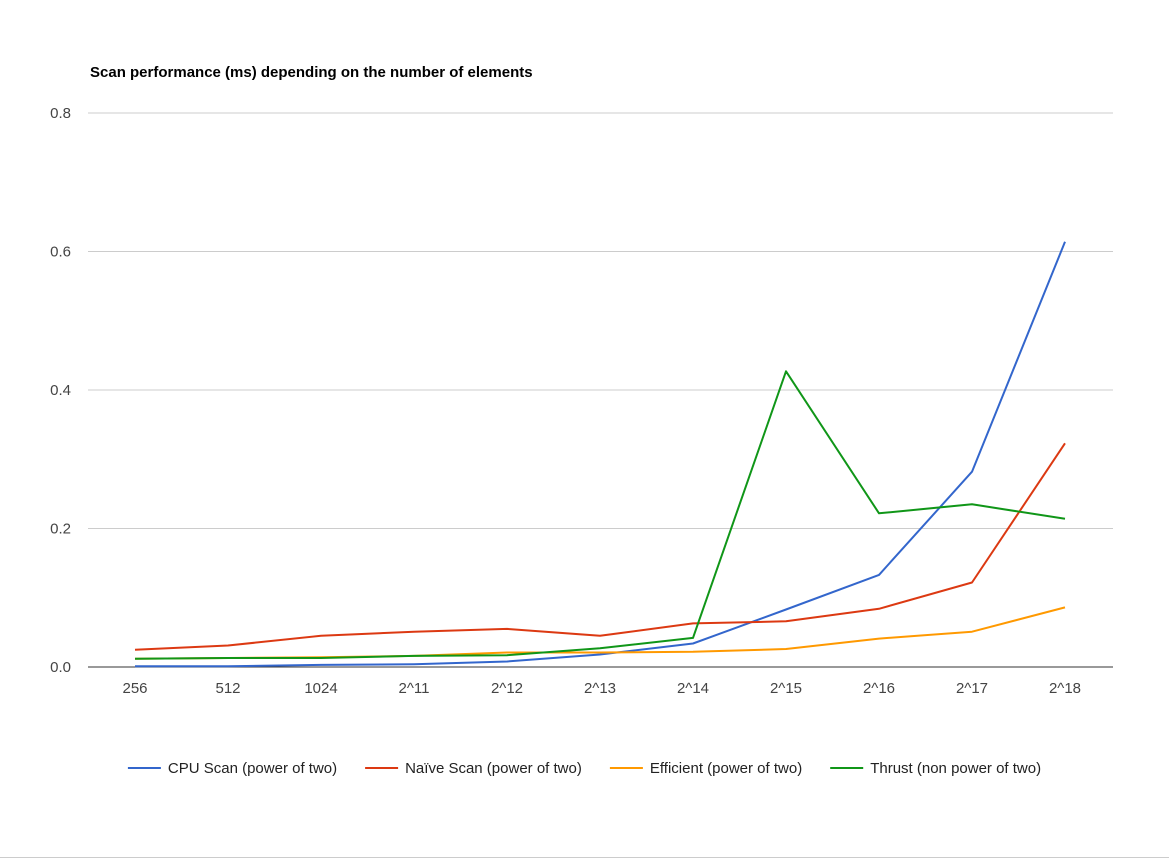  I want to click on x-tick-label: 2^12, so click(507, 688).